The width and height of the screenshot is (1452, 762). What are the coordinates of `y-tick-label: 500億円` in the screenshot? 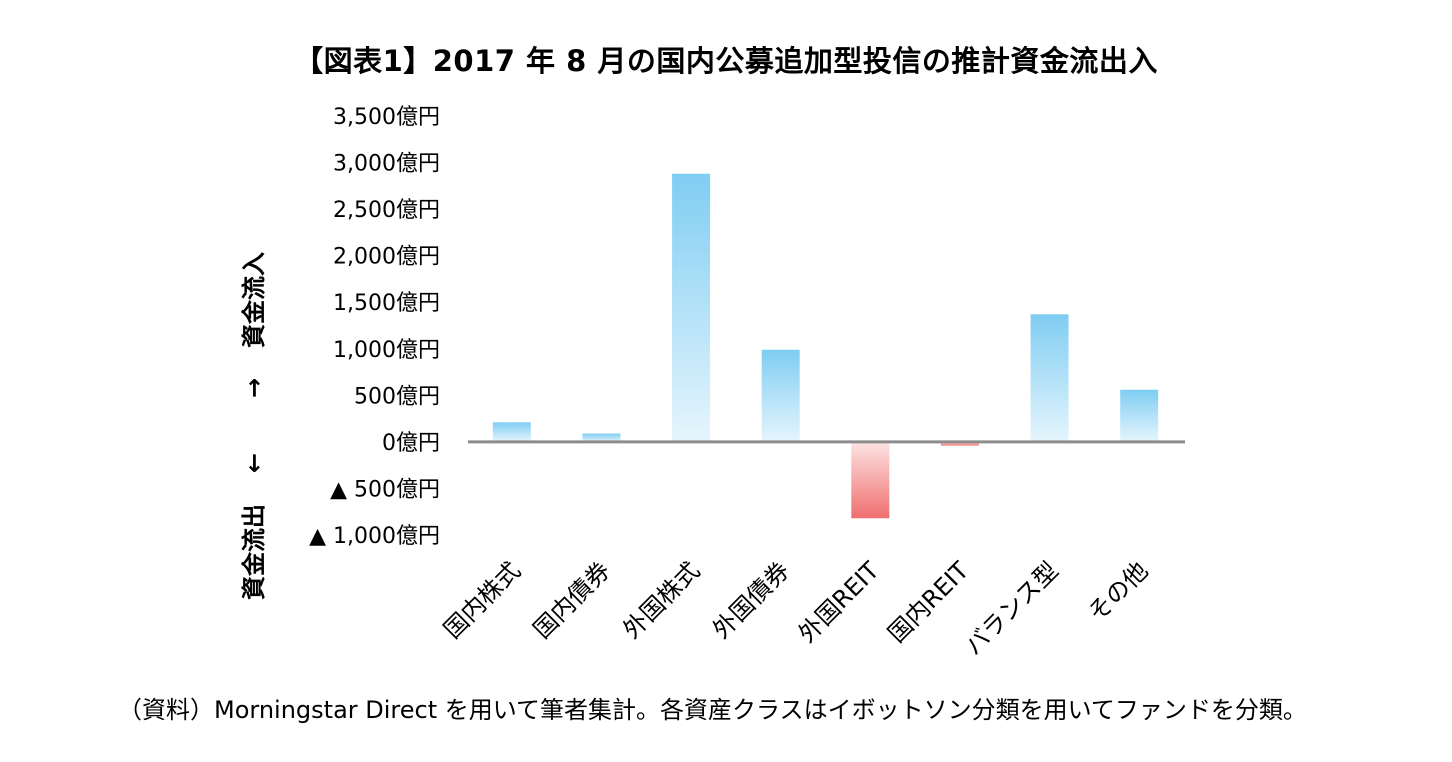 It's located at (397, 396).